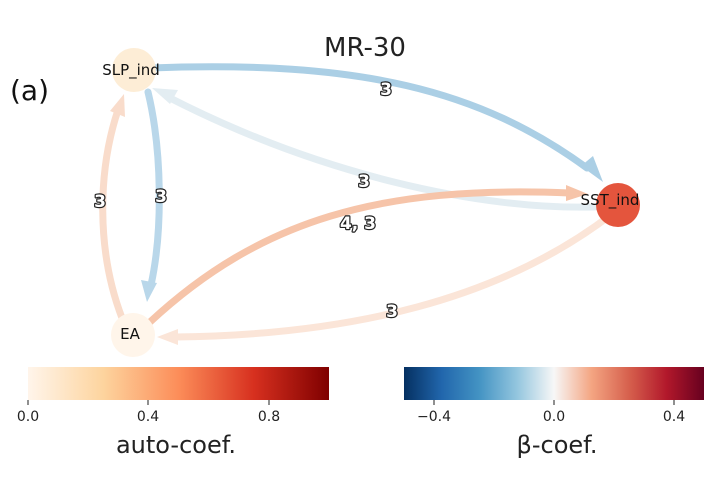 Image resolution: width=720 pixels, height=486 pixels. What do you see at coordinates (434, 417) in the screenshot?
I see `beta-tick-0: −0.4` at bounding box center [434, 417].